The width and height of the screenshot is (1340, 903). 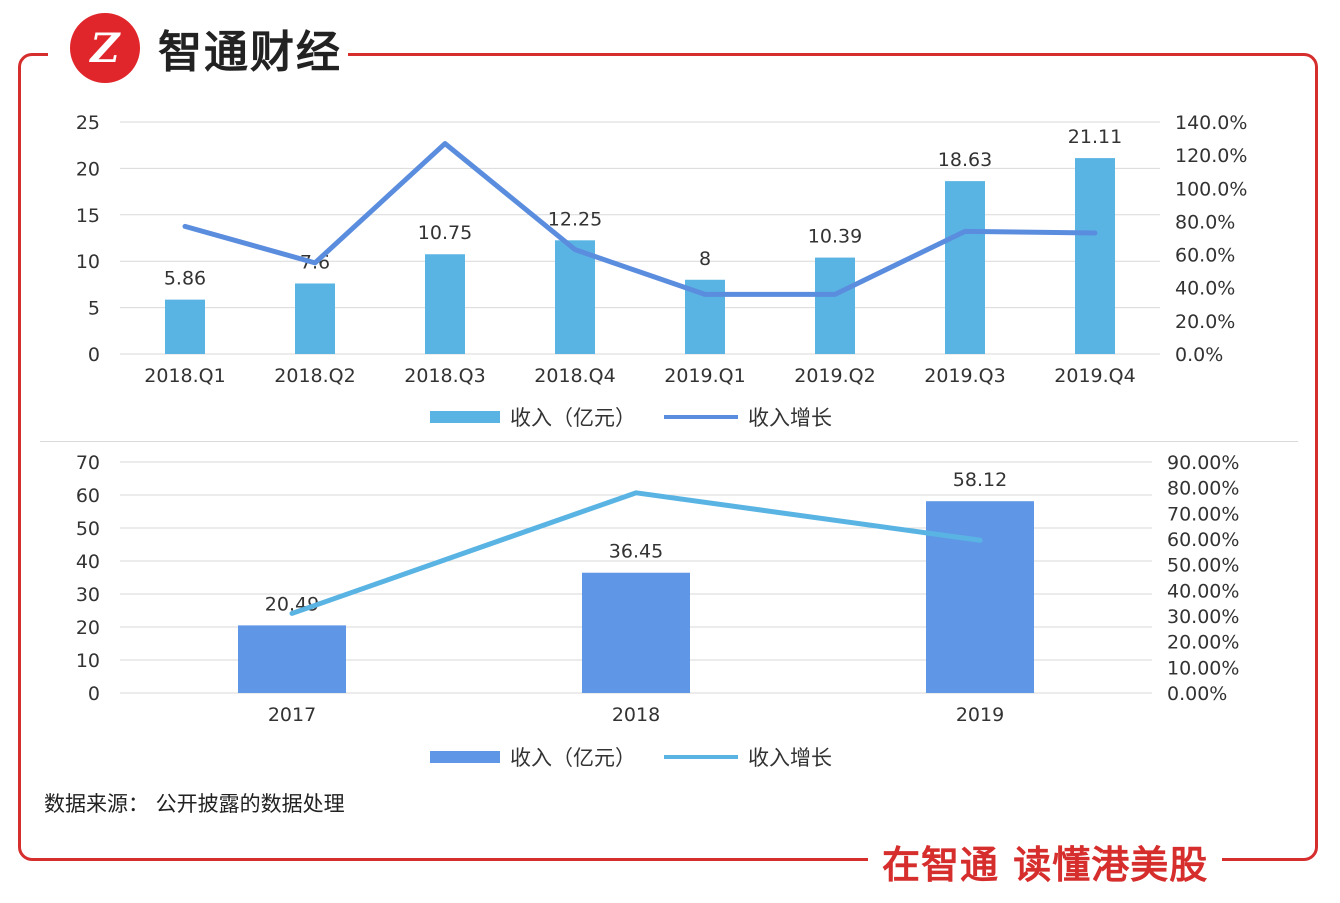 I want to click on y-tick-label: 70, so click(x=88, y=463).